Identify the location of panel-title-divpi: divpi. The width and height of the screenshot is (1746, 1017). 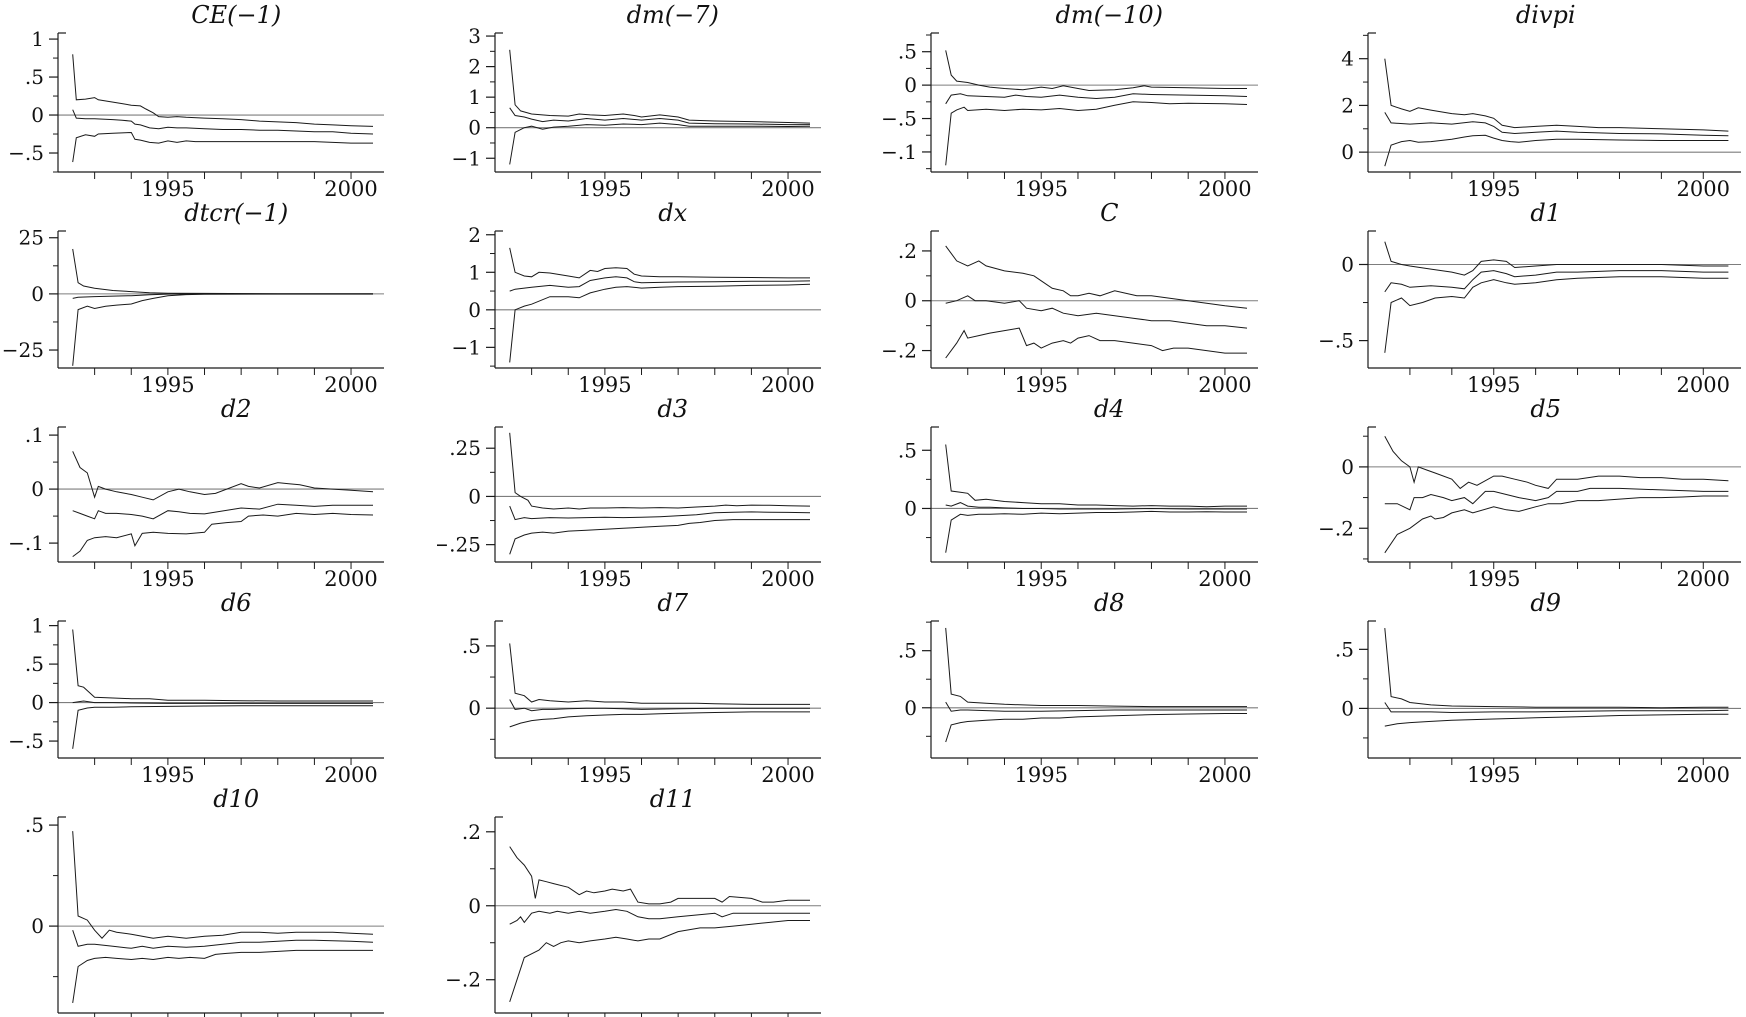
(1545, 15).